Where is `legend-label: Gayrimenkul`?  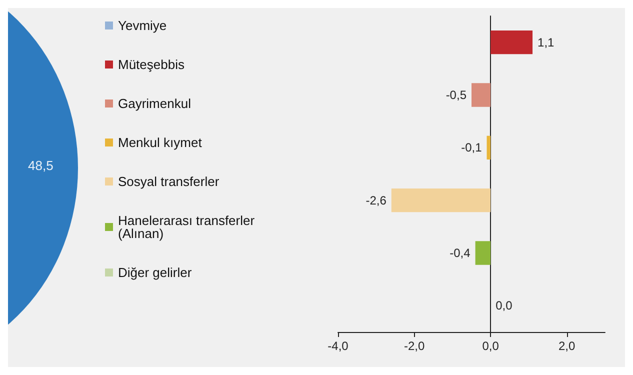 legend-label: Gayrimenkul is located at coordinates (155, 103).